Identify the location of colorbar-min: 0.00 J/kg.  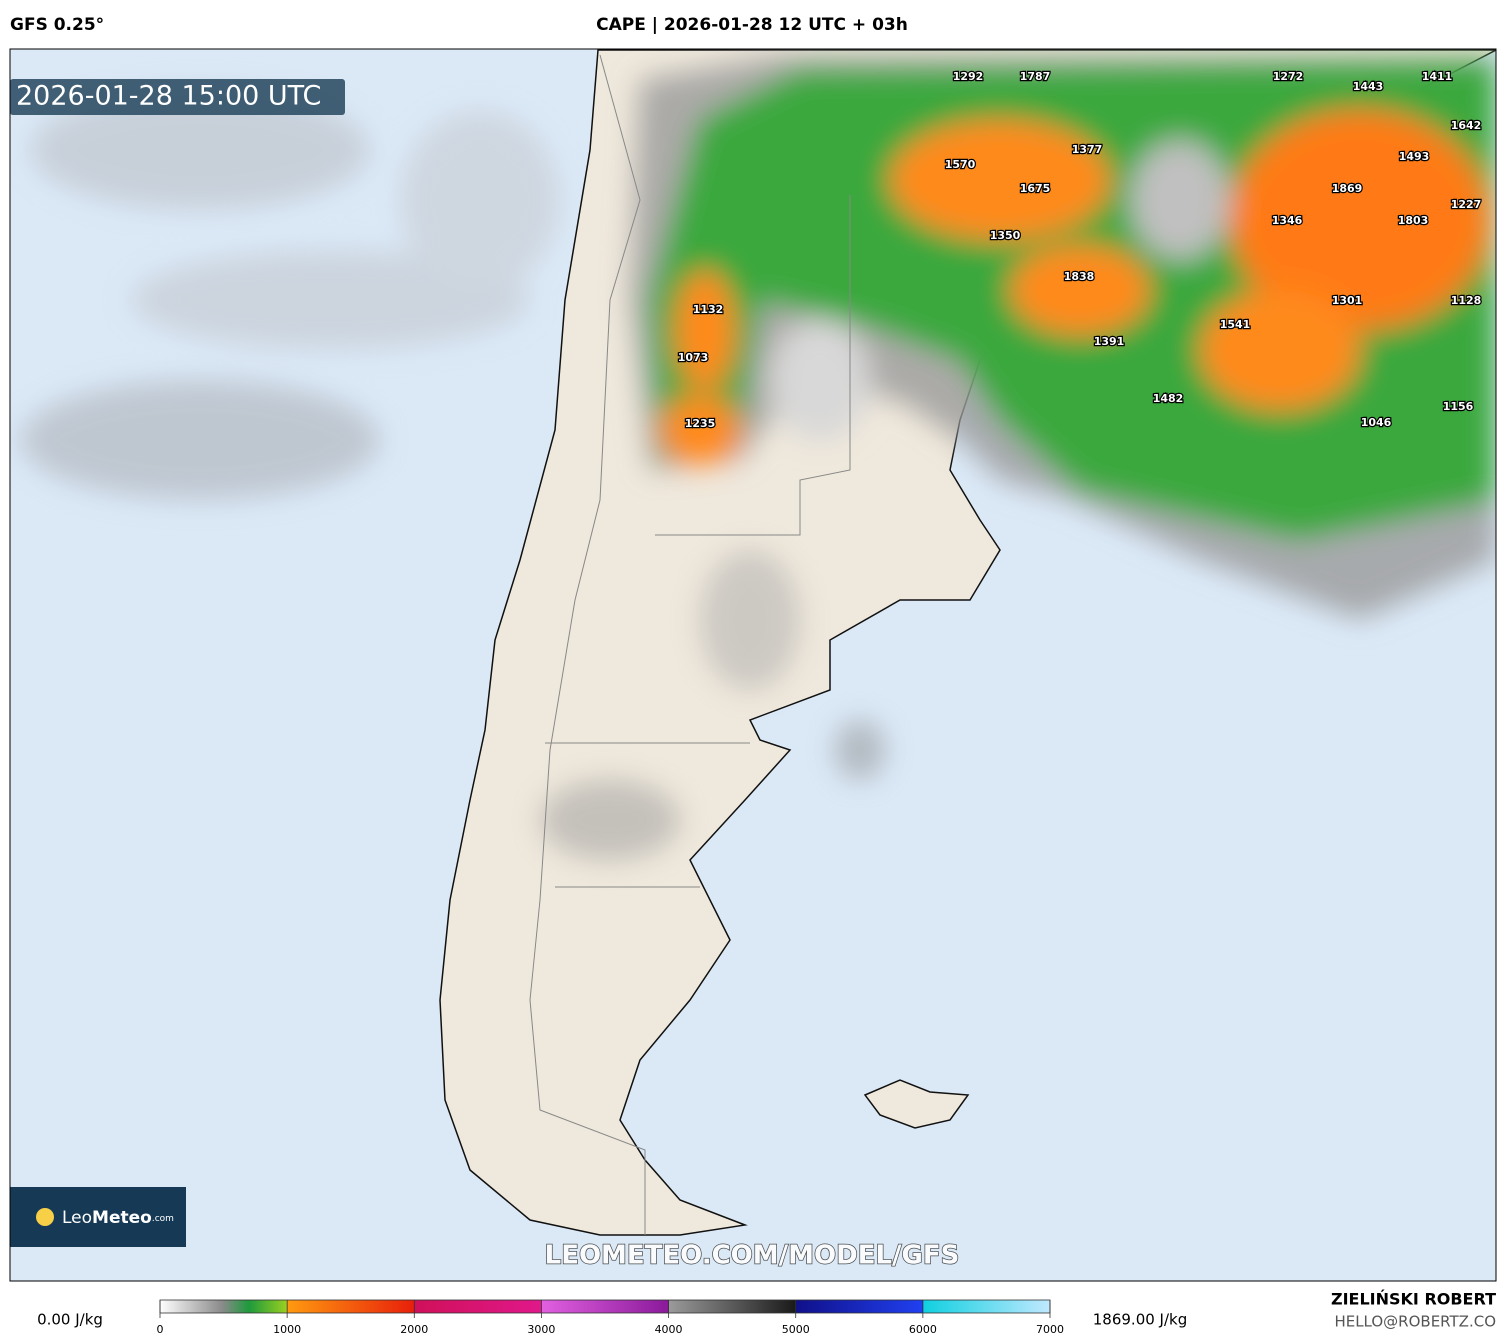
(70, 1320).